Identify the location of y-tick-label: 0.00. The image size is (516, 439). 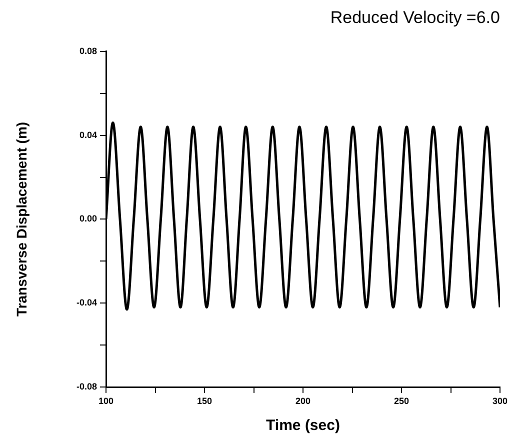
(88, 219).